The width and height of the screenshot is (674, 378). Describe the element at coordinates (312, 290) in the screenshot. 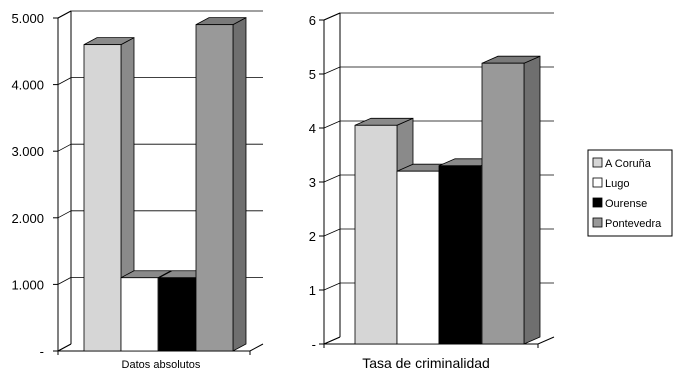

I see `y-tick-label: 1` at that location.